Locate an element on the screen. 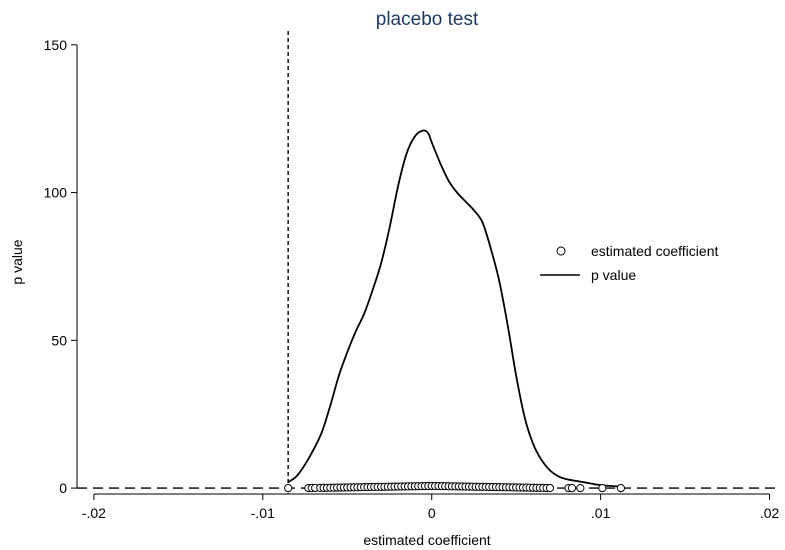 This screenshot has height=550, width=785. x-tick-label: -.01 is located at coordinates (263, 513).